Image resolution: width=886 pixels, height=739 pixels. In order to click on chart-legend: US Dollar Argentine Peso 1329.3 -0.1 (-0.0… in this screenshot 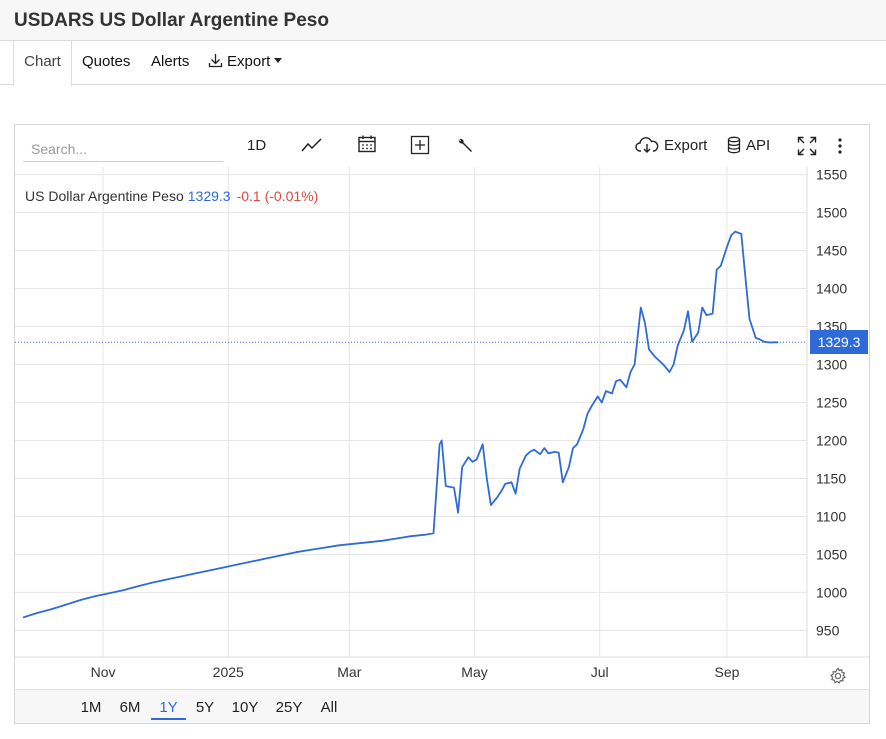, I will do `click(171, 196)`.